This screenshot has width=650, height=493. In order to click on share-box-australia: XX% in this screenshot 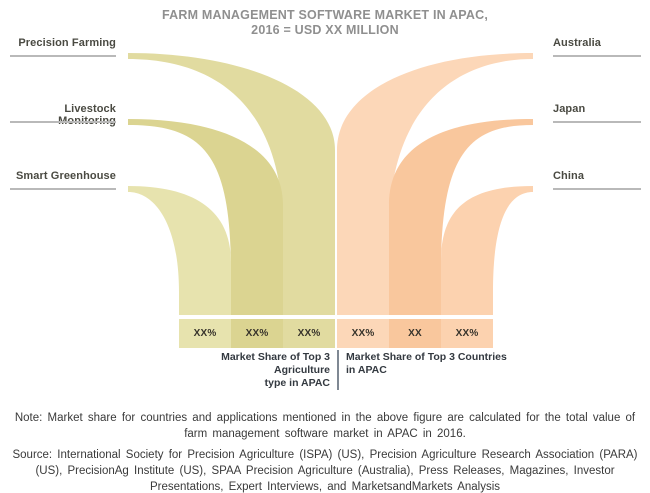, I will do `click(363, 333)`.